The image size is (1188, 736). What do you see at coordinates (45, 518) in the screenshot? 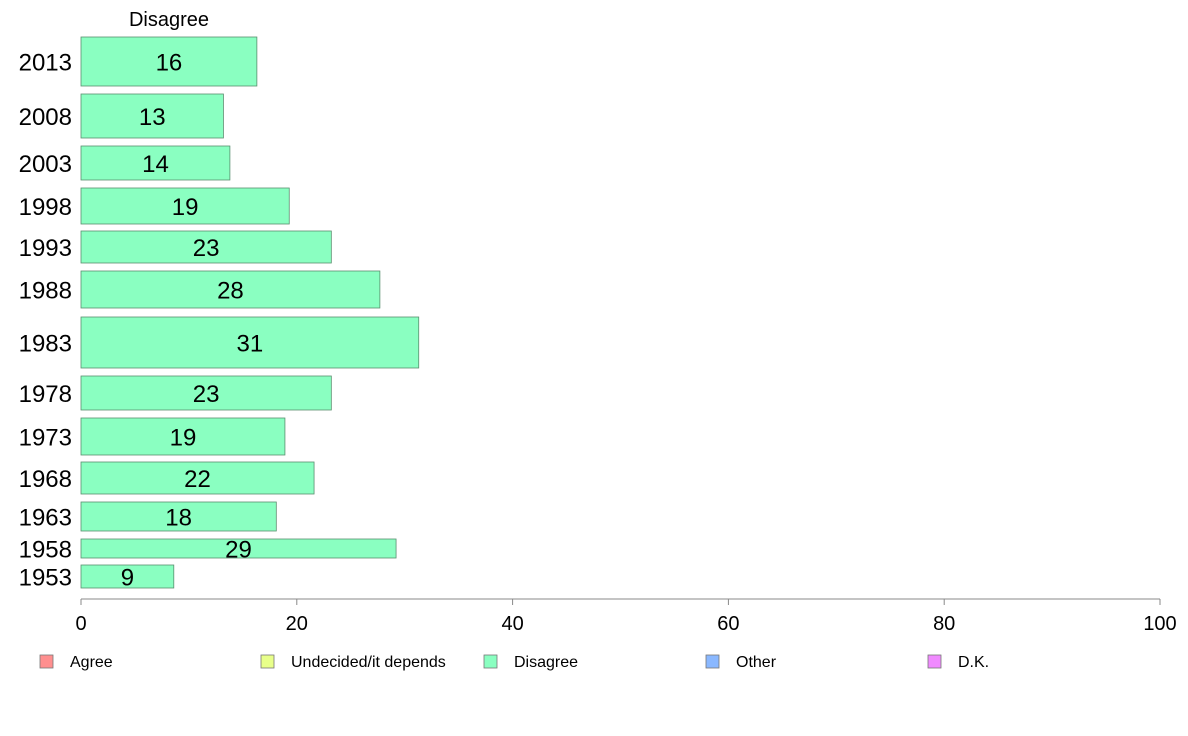
I see `category-label: 1963` at bounding box center [45, 518].